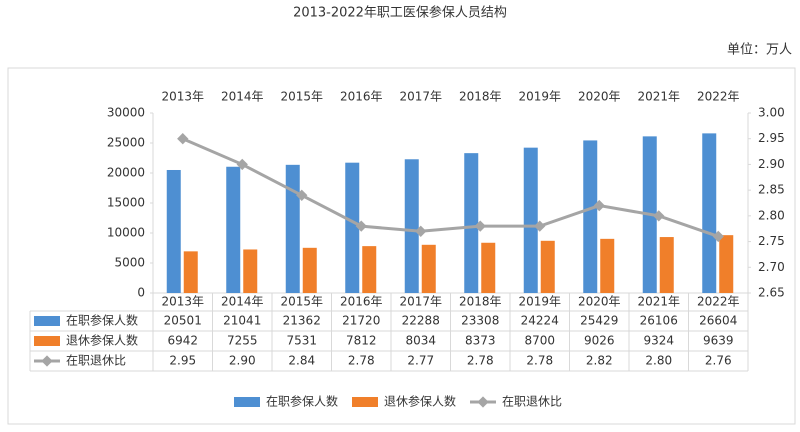 This screenshot has width=800, height=432. Describe the element at coordinates (361, 321) in the screenshot. I see `table-cell: 21720` at that location.